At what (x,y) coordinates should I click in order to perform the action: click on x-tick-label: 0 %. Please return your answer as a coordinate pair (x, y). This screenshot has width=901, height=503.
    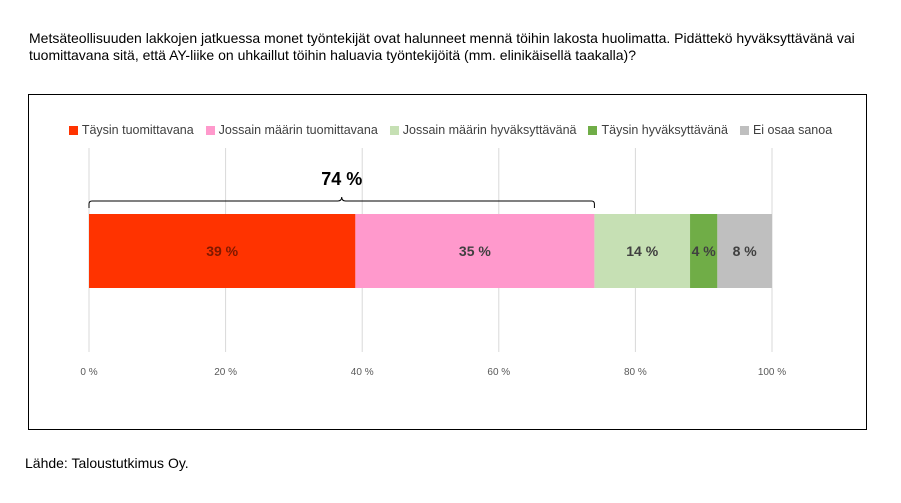
    Looking at the image, I should click on (88, 372).